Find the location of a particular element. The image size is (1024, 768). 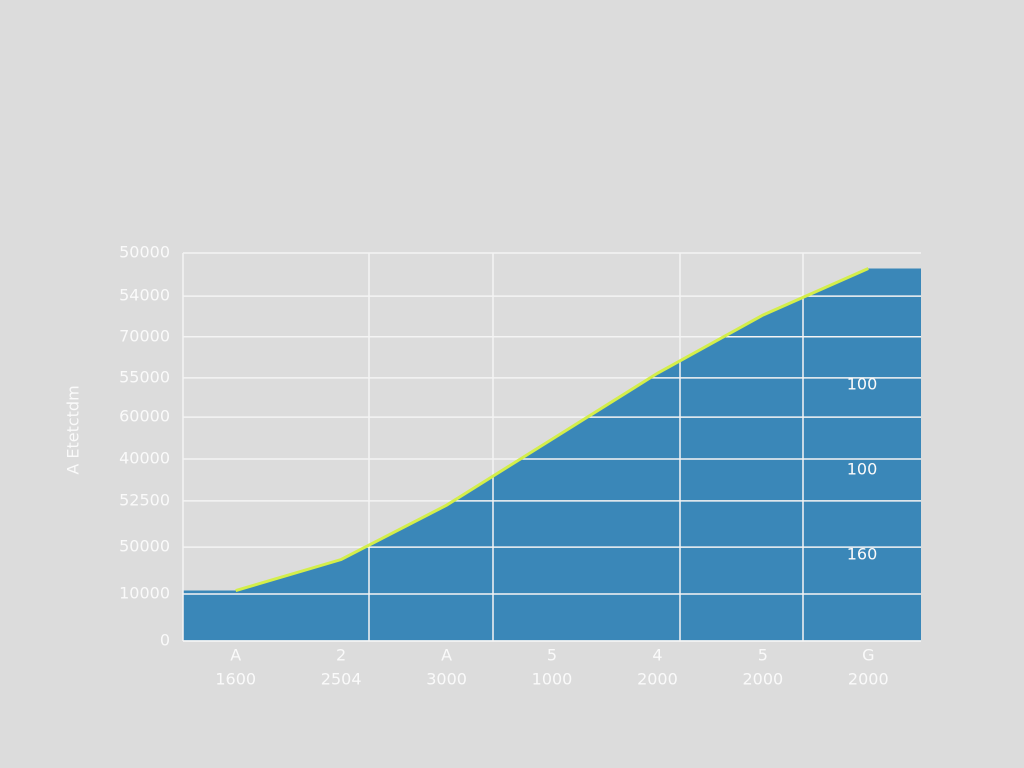

x-sub-label: 2504 is located at coordinates (341, 679).